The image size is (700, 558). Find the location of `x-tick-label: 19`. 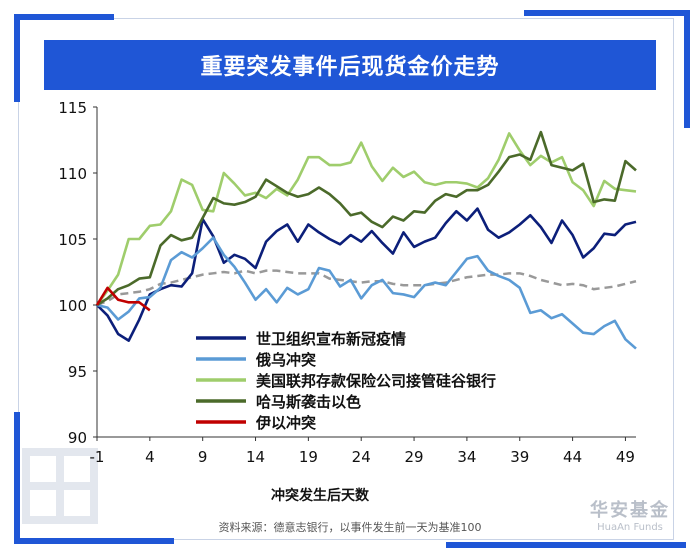

x-tick-label: 19 is located at coordinates (308, 457).